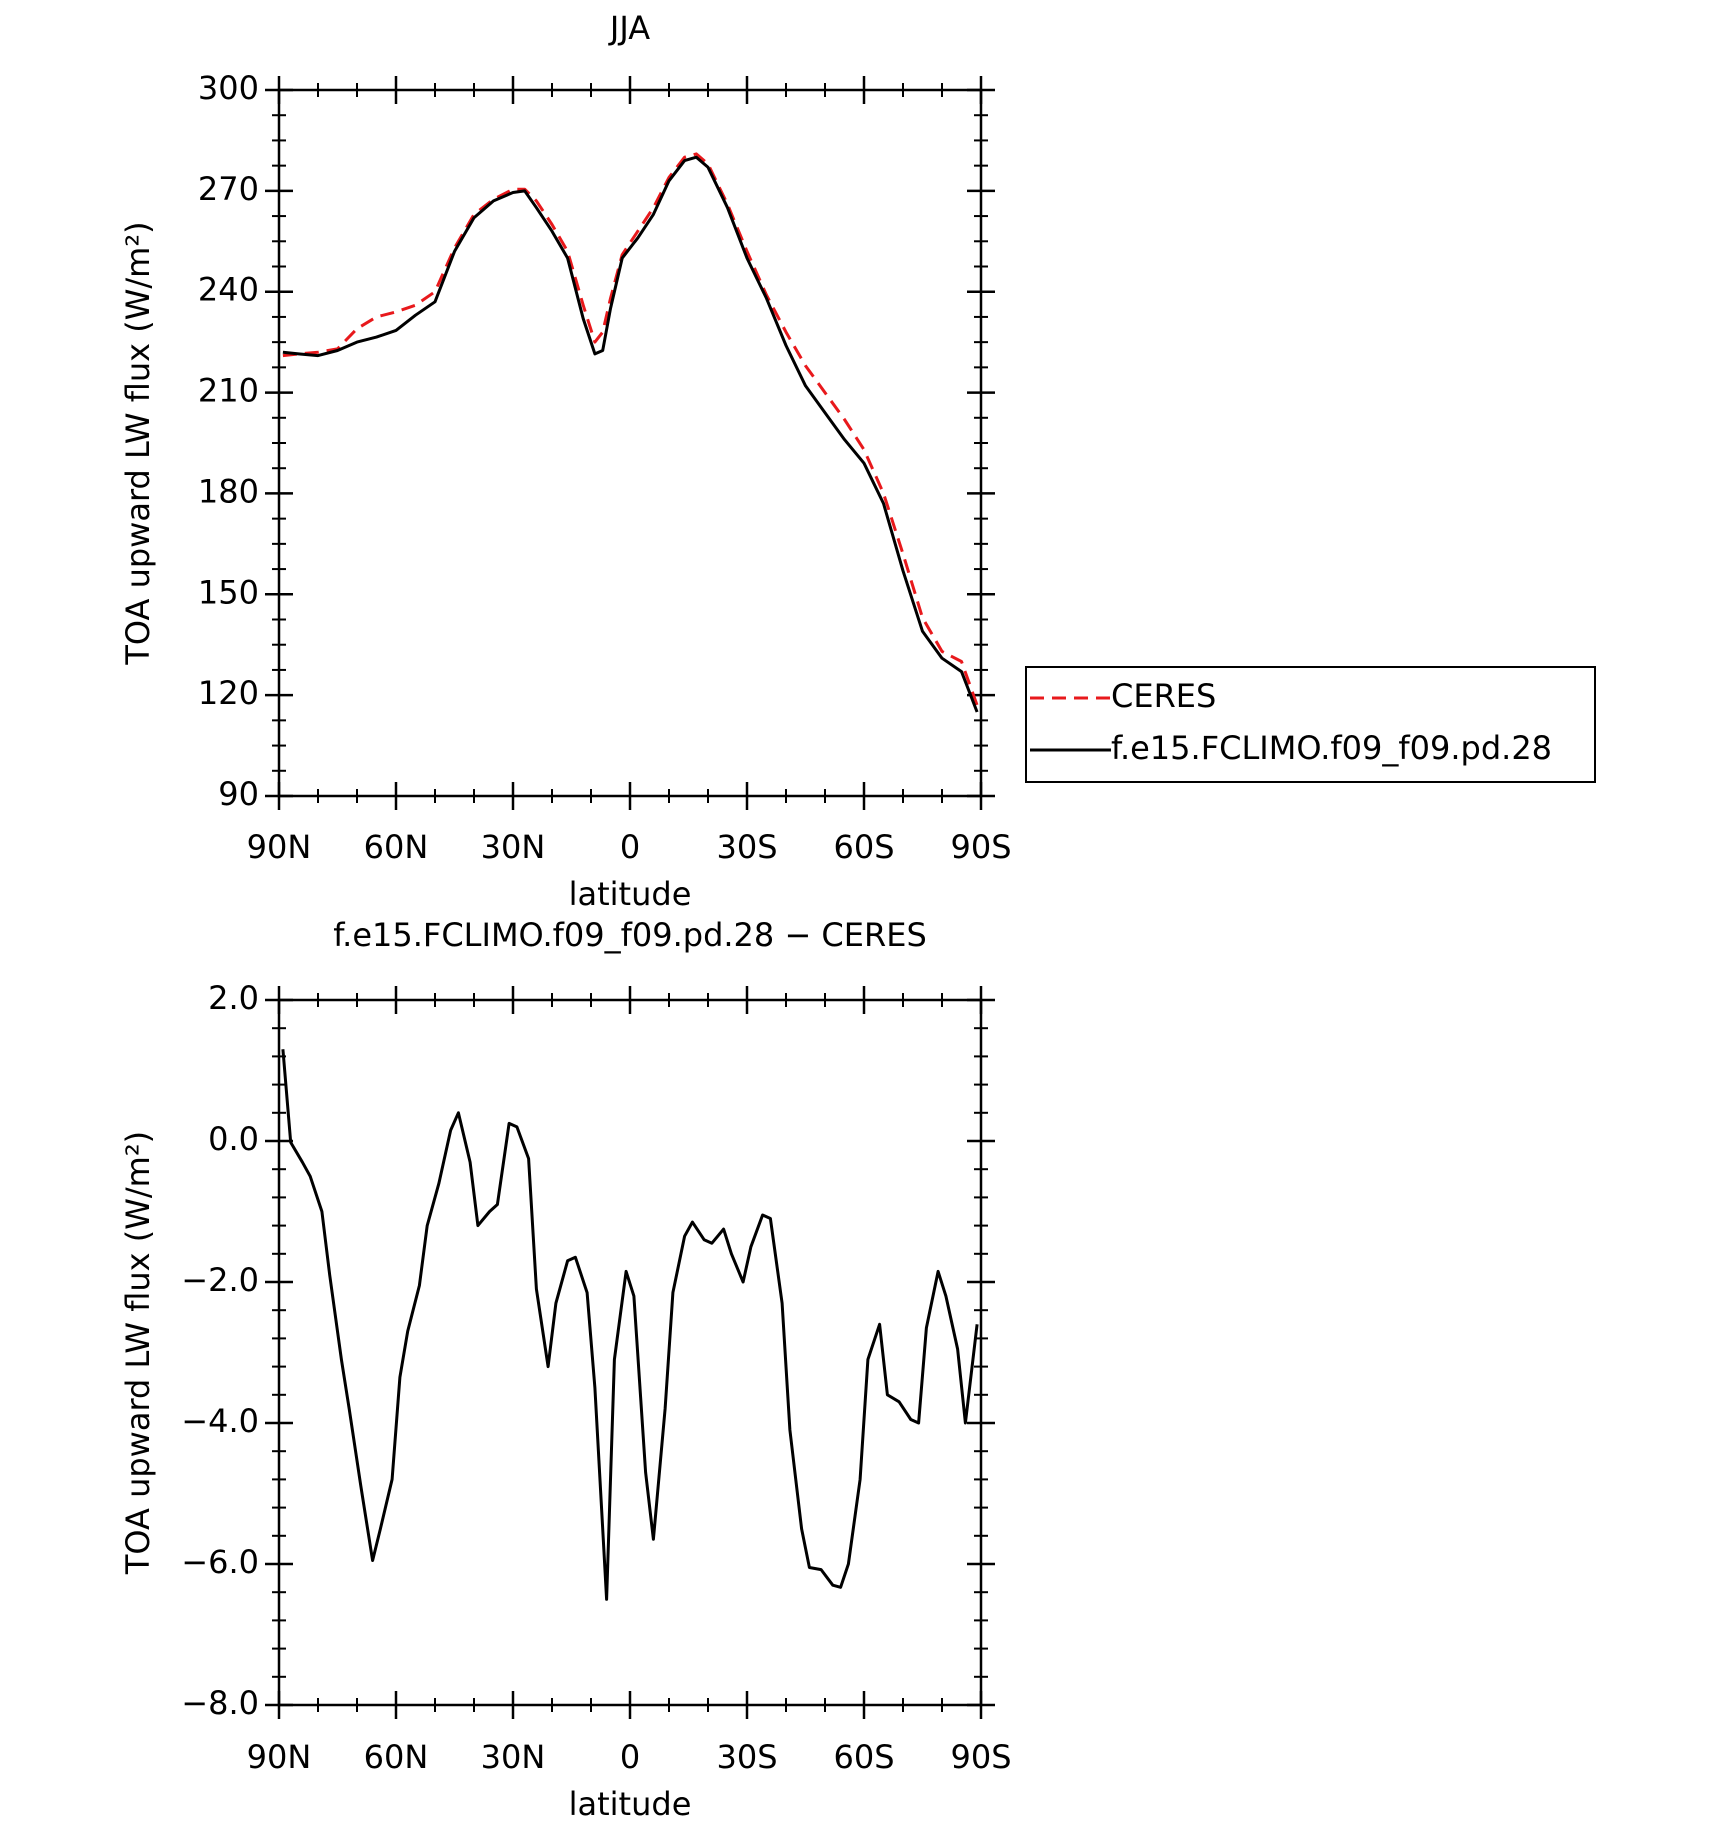 Image resolution: width=1710 pixels, height=1833 pixels. I want to click on legend-box, so click(1310, 724).